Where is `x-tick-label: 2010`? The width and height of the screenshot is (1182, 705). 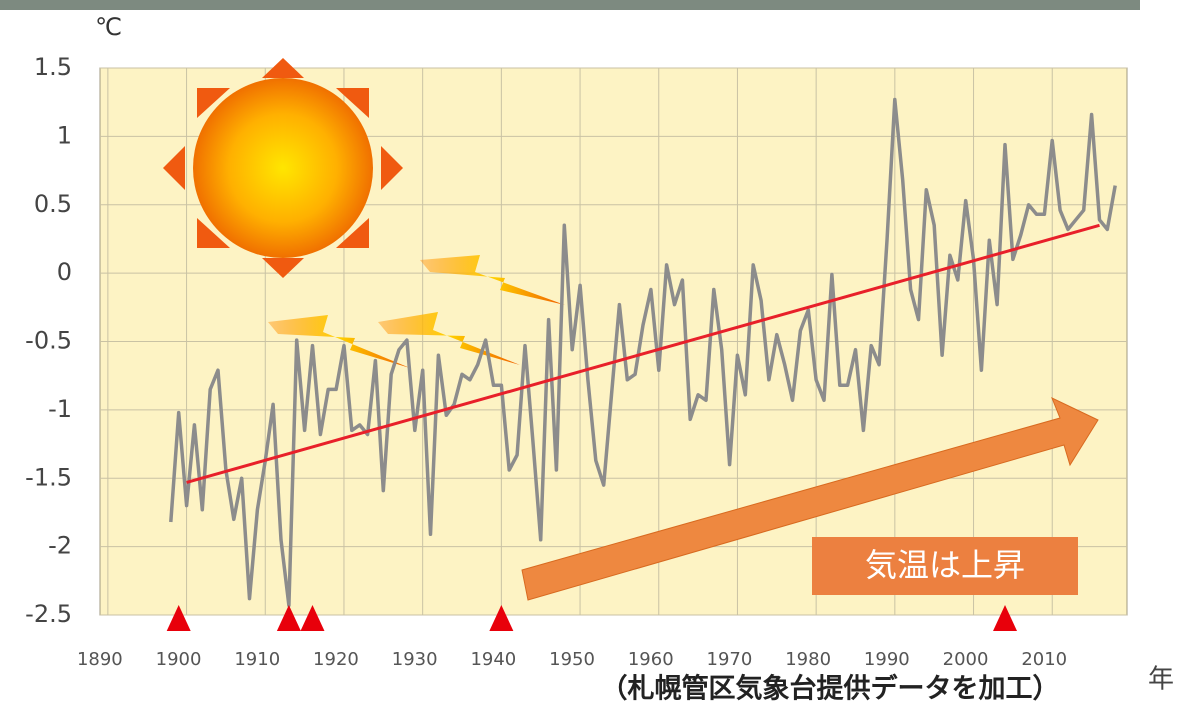 x-tick-label: 2010 is located at coordinates (1044, 659).